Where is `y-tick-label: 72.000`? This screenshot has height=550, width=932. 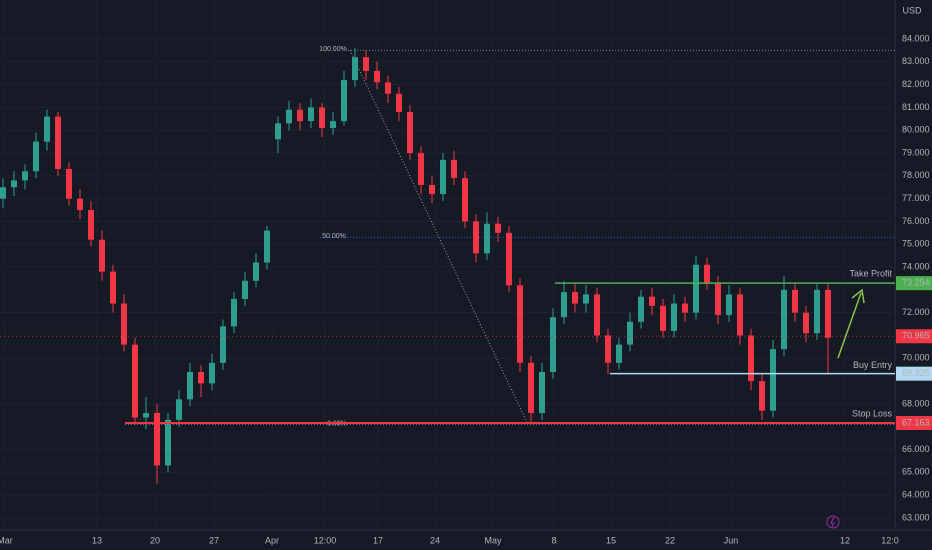 y-tick-label: 72.000 is located at coordinates (916, 312).